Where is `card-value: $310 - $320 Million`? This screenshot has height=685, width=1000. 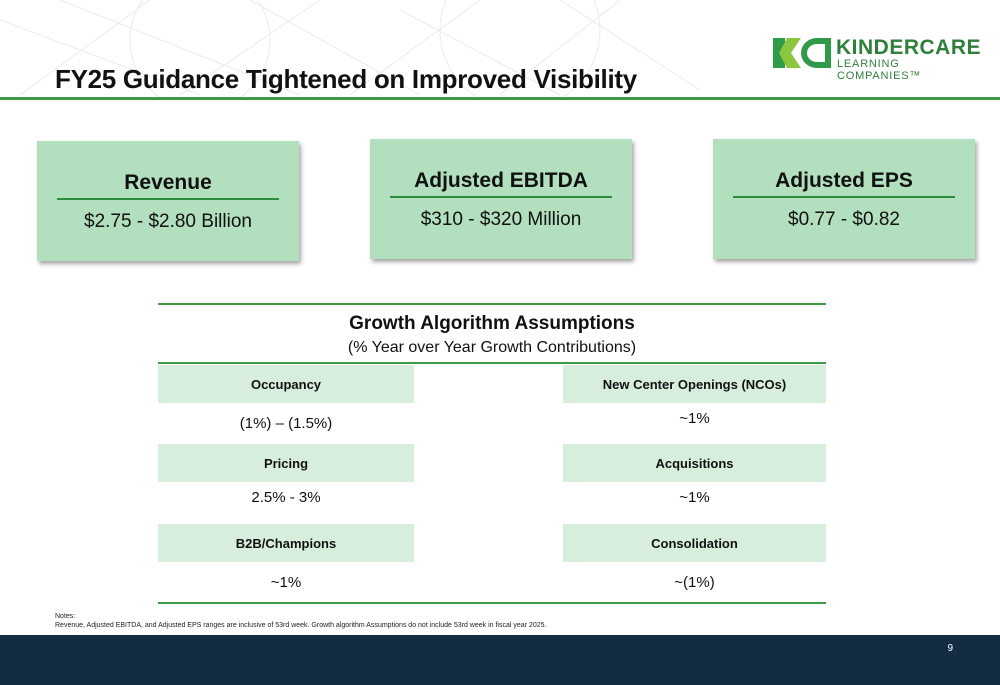
card-value: $310 - $320 Million is located at coordinates (501, 219).